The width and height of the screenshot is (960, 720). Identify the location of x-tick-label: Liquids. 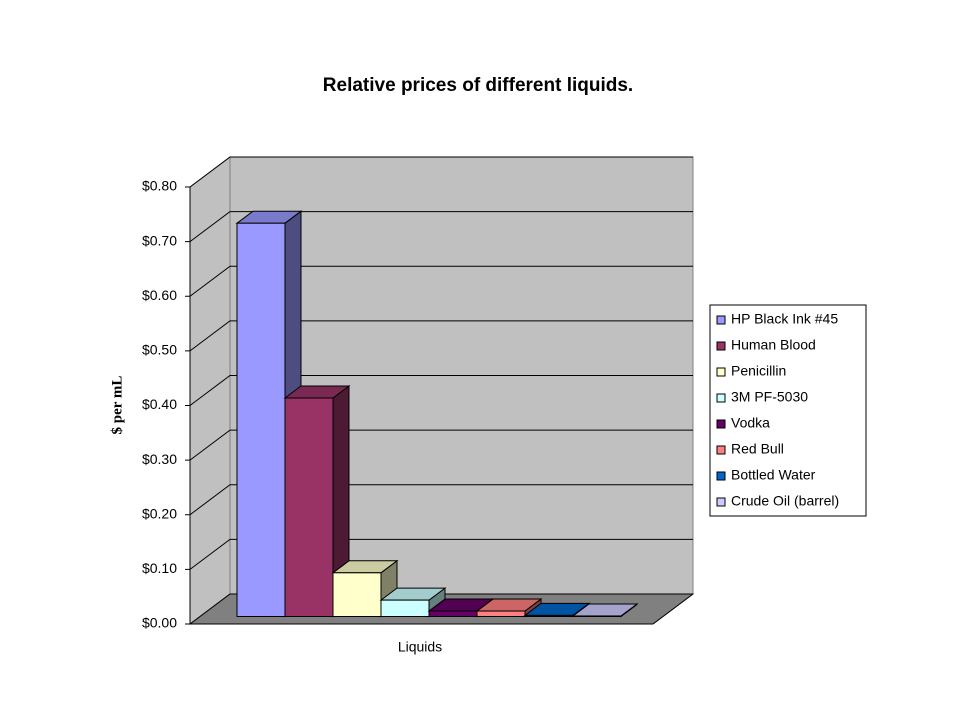
(420, 647).